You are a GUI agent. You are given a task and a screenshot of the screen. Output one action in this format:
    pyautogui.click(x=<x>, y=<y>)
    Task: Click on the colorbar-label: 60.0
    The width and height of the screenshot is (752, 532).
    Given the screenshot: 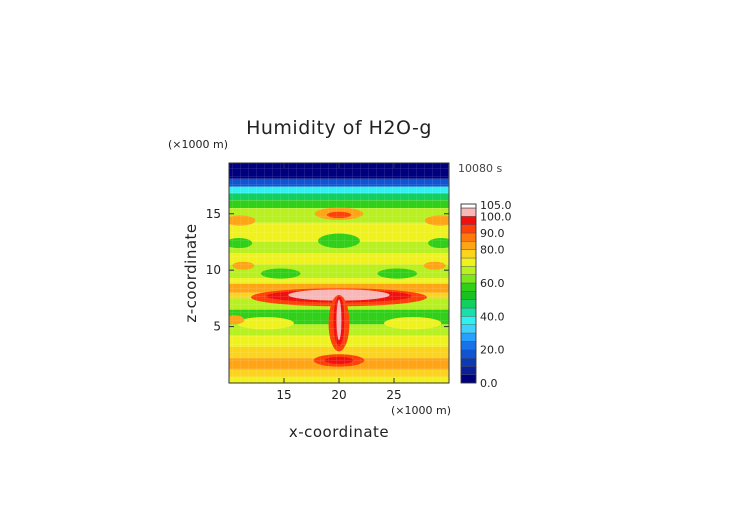 What is the action you would take?
    pyautogui.click(x=492, y=283)
    